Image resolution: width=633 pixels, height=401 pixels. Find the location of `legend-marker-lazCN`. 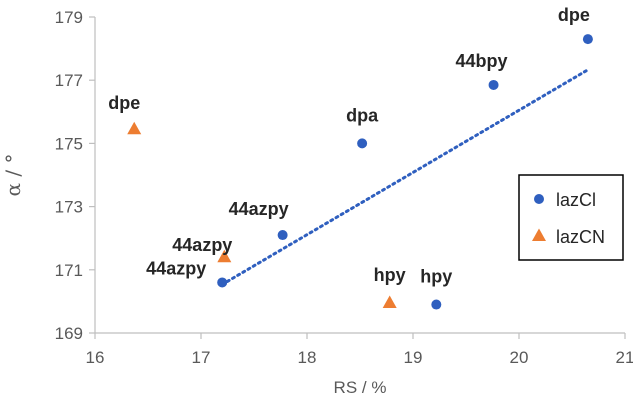

legend-marker-lazCN is located at coordinates (539, 235).